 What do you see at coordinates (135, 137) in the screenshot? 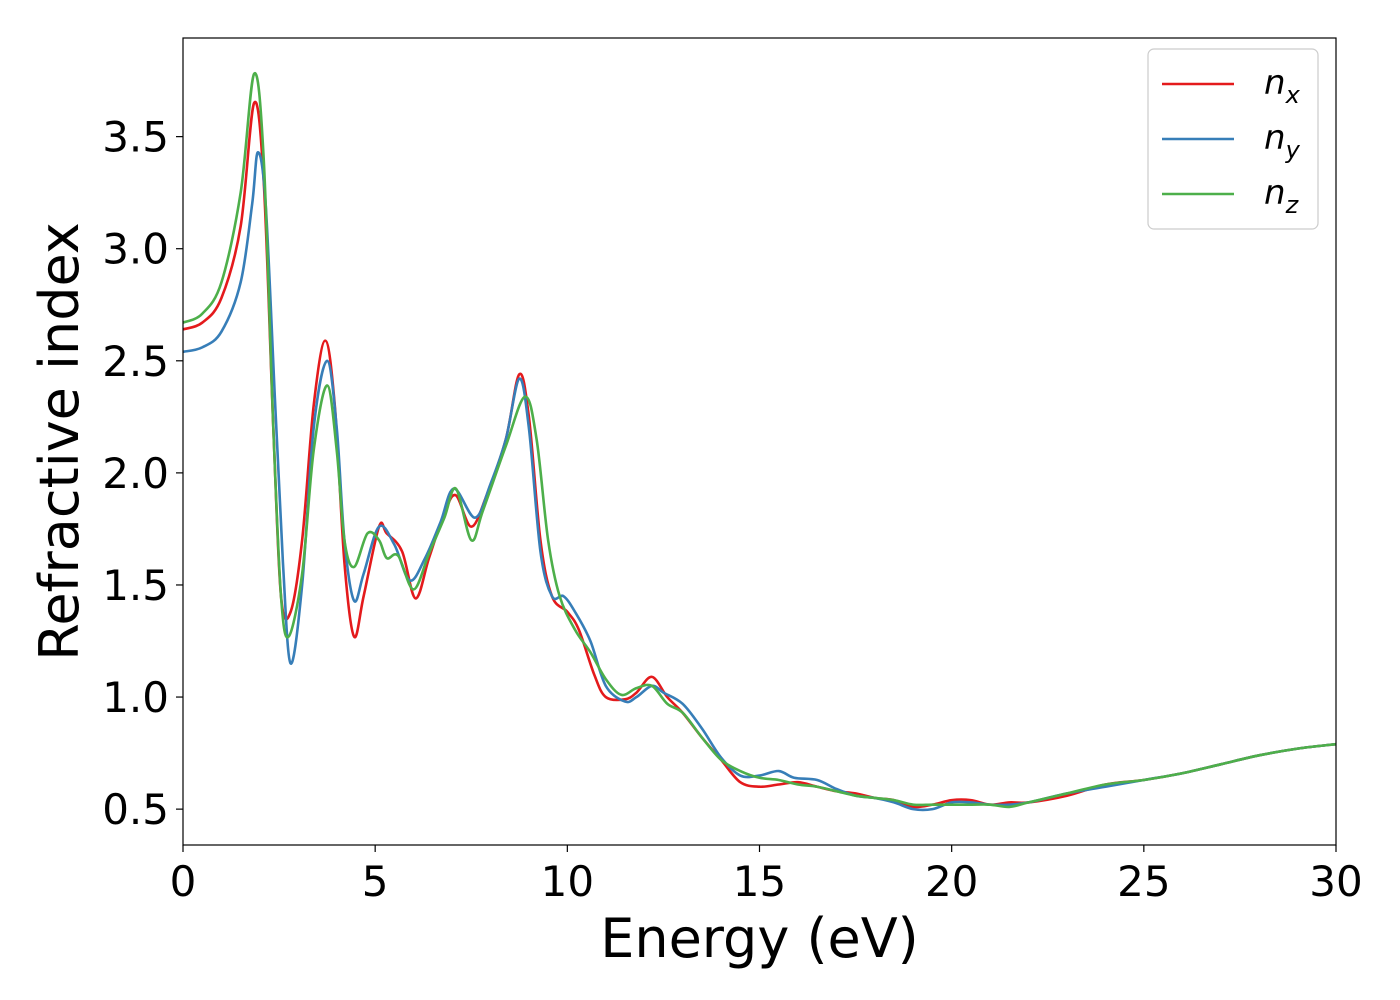
I see `y-tick-label: 3.5` at bounding box center [135, 137].